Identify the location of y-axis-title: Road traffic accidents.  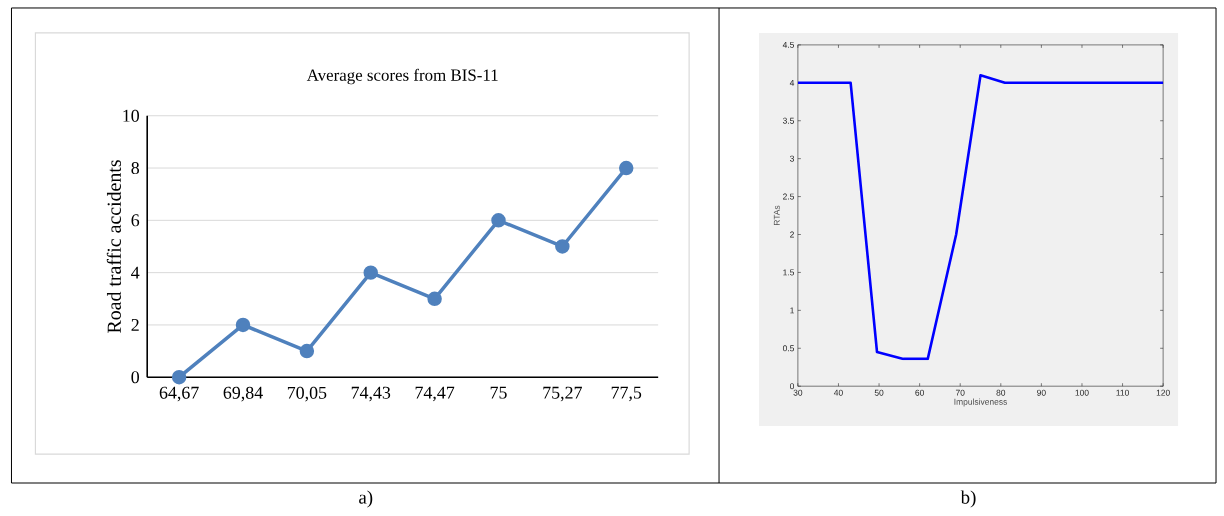
(113, 246).